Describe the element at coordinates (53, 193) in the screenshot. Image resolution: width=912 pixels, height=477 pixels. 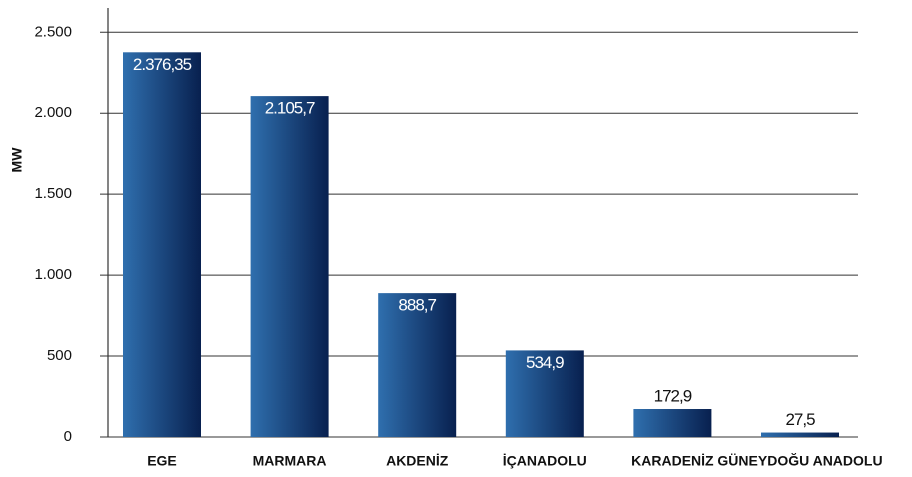
I see `y-tick-label: 1.500` at that location.